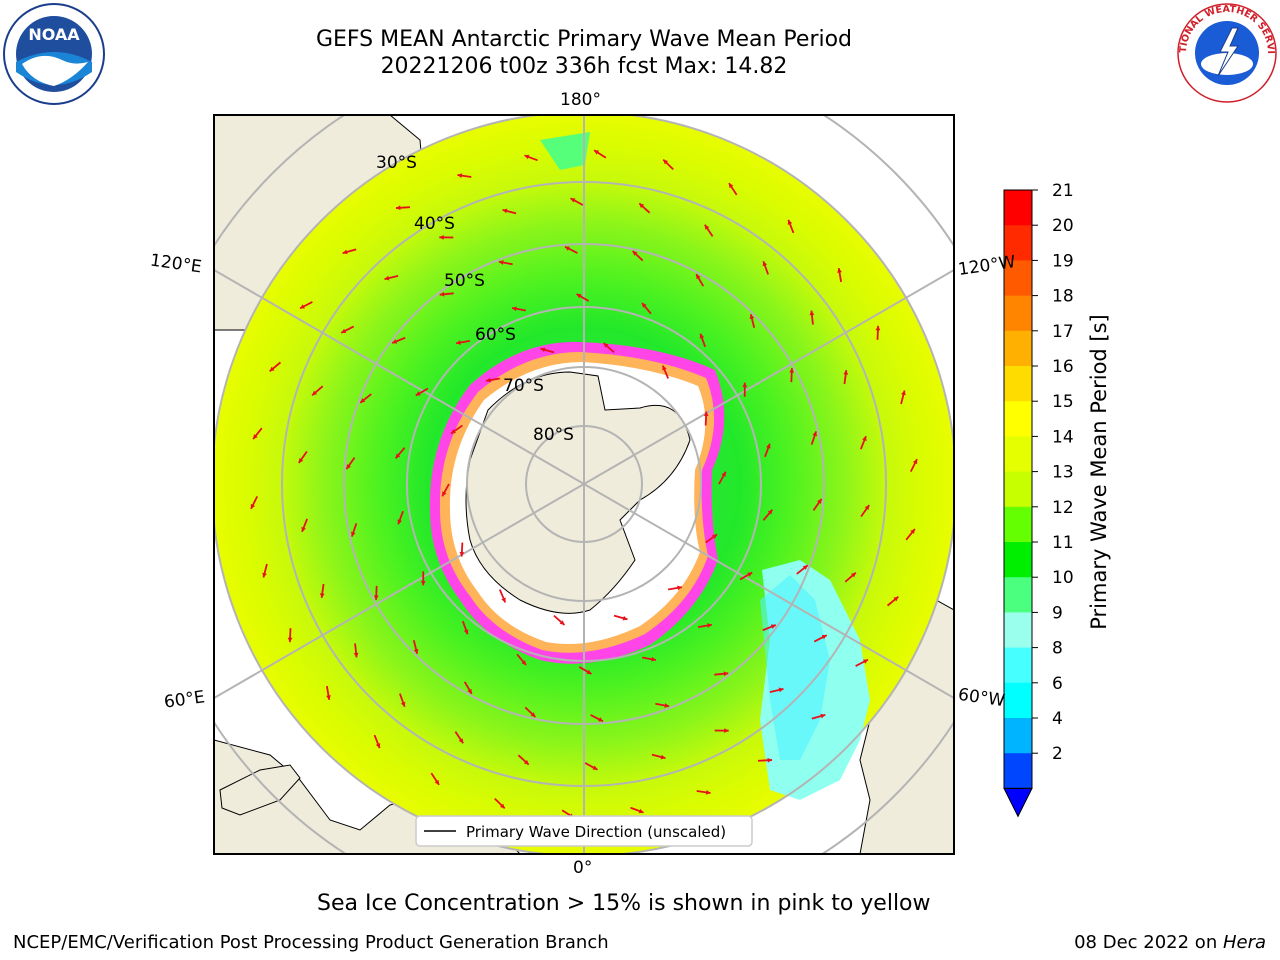 This screenshot has width=1280, height=960. What do you see at coordinates (578, 492) in the screenshot?
I see `antarctica-coastline` at bounding box center [578, 492].